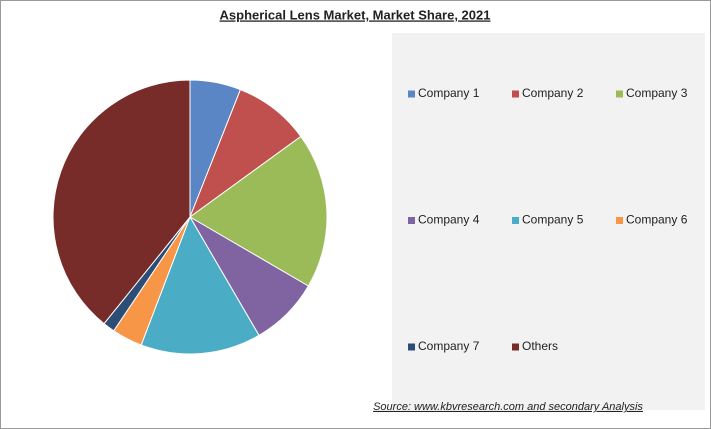  I want to click on legend-label: Company 2, so click(553, 93).